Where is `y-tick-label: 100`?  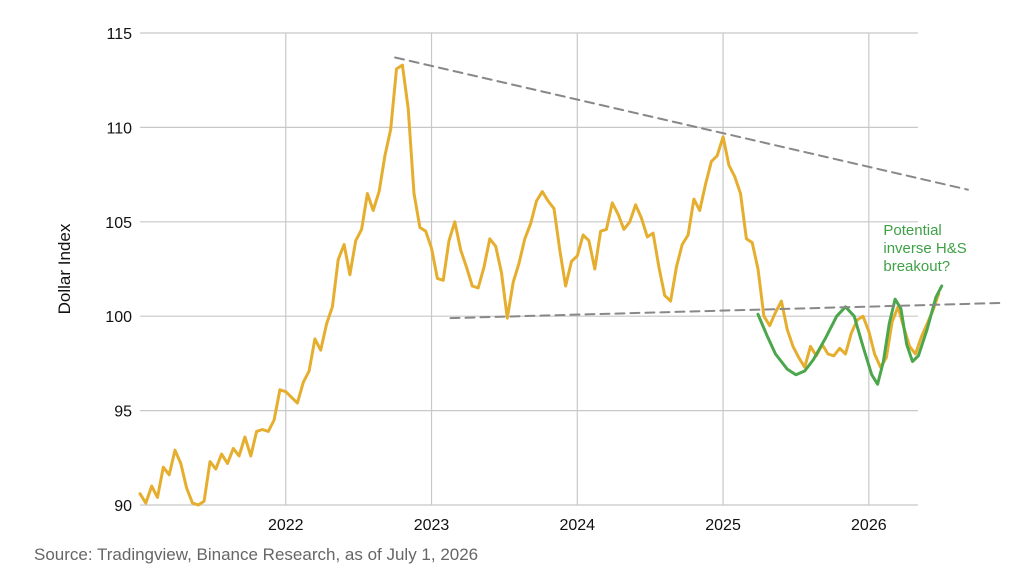
y-tick-label: 100 is located at coordinates (118, 317).